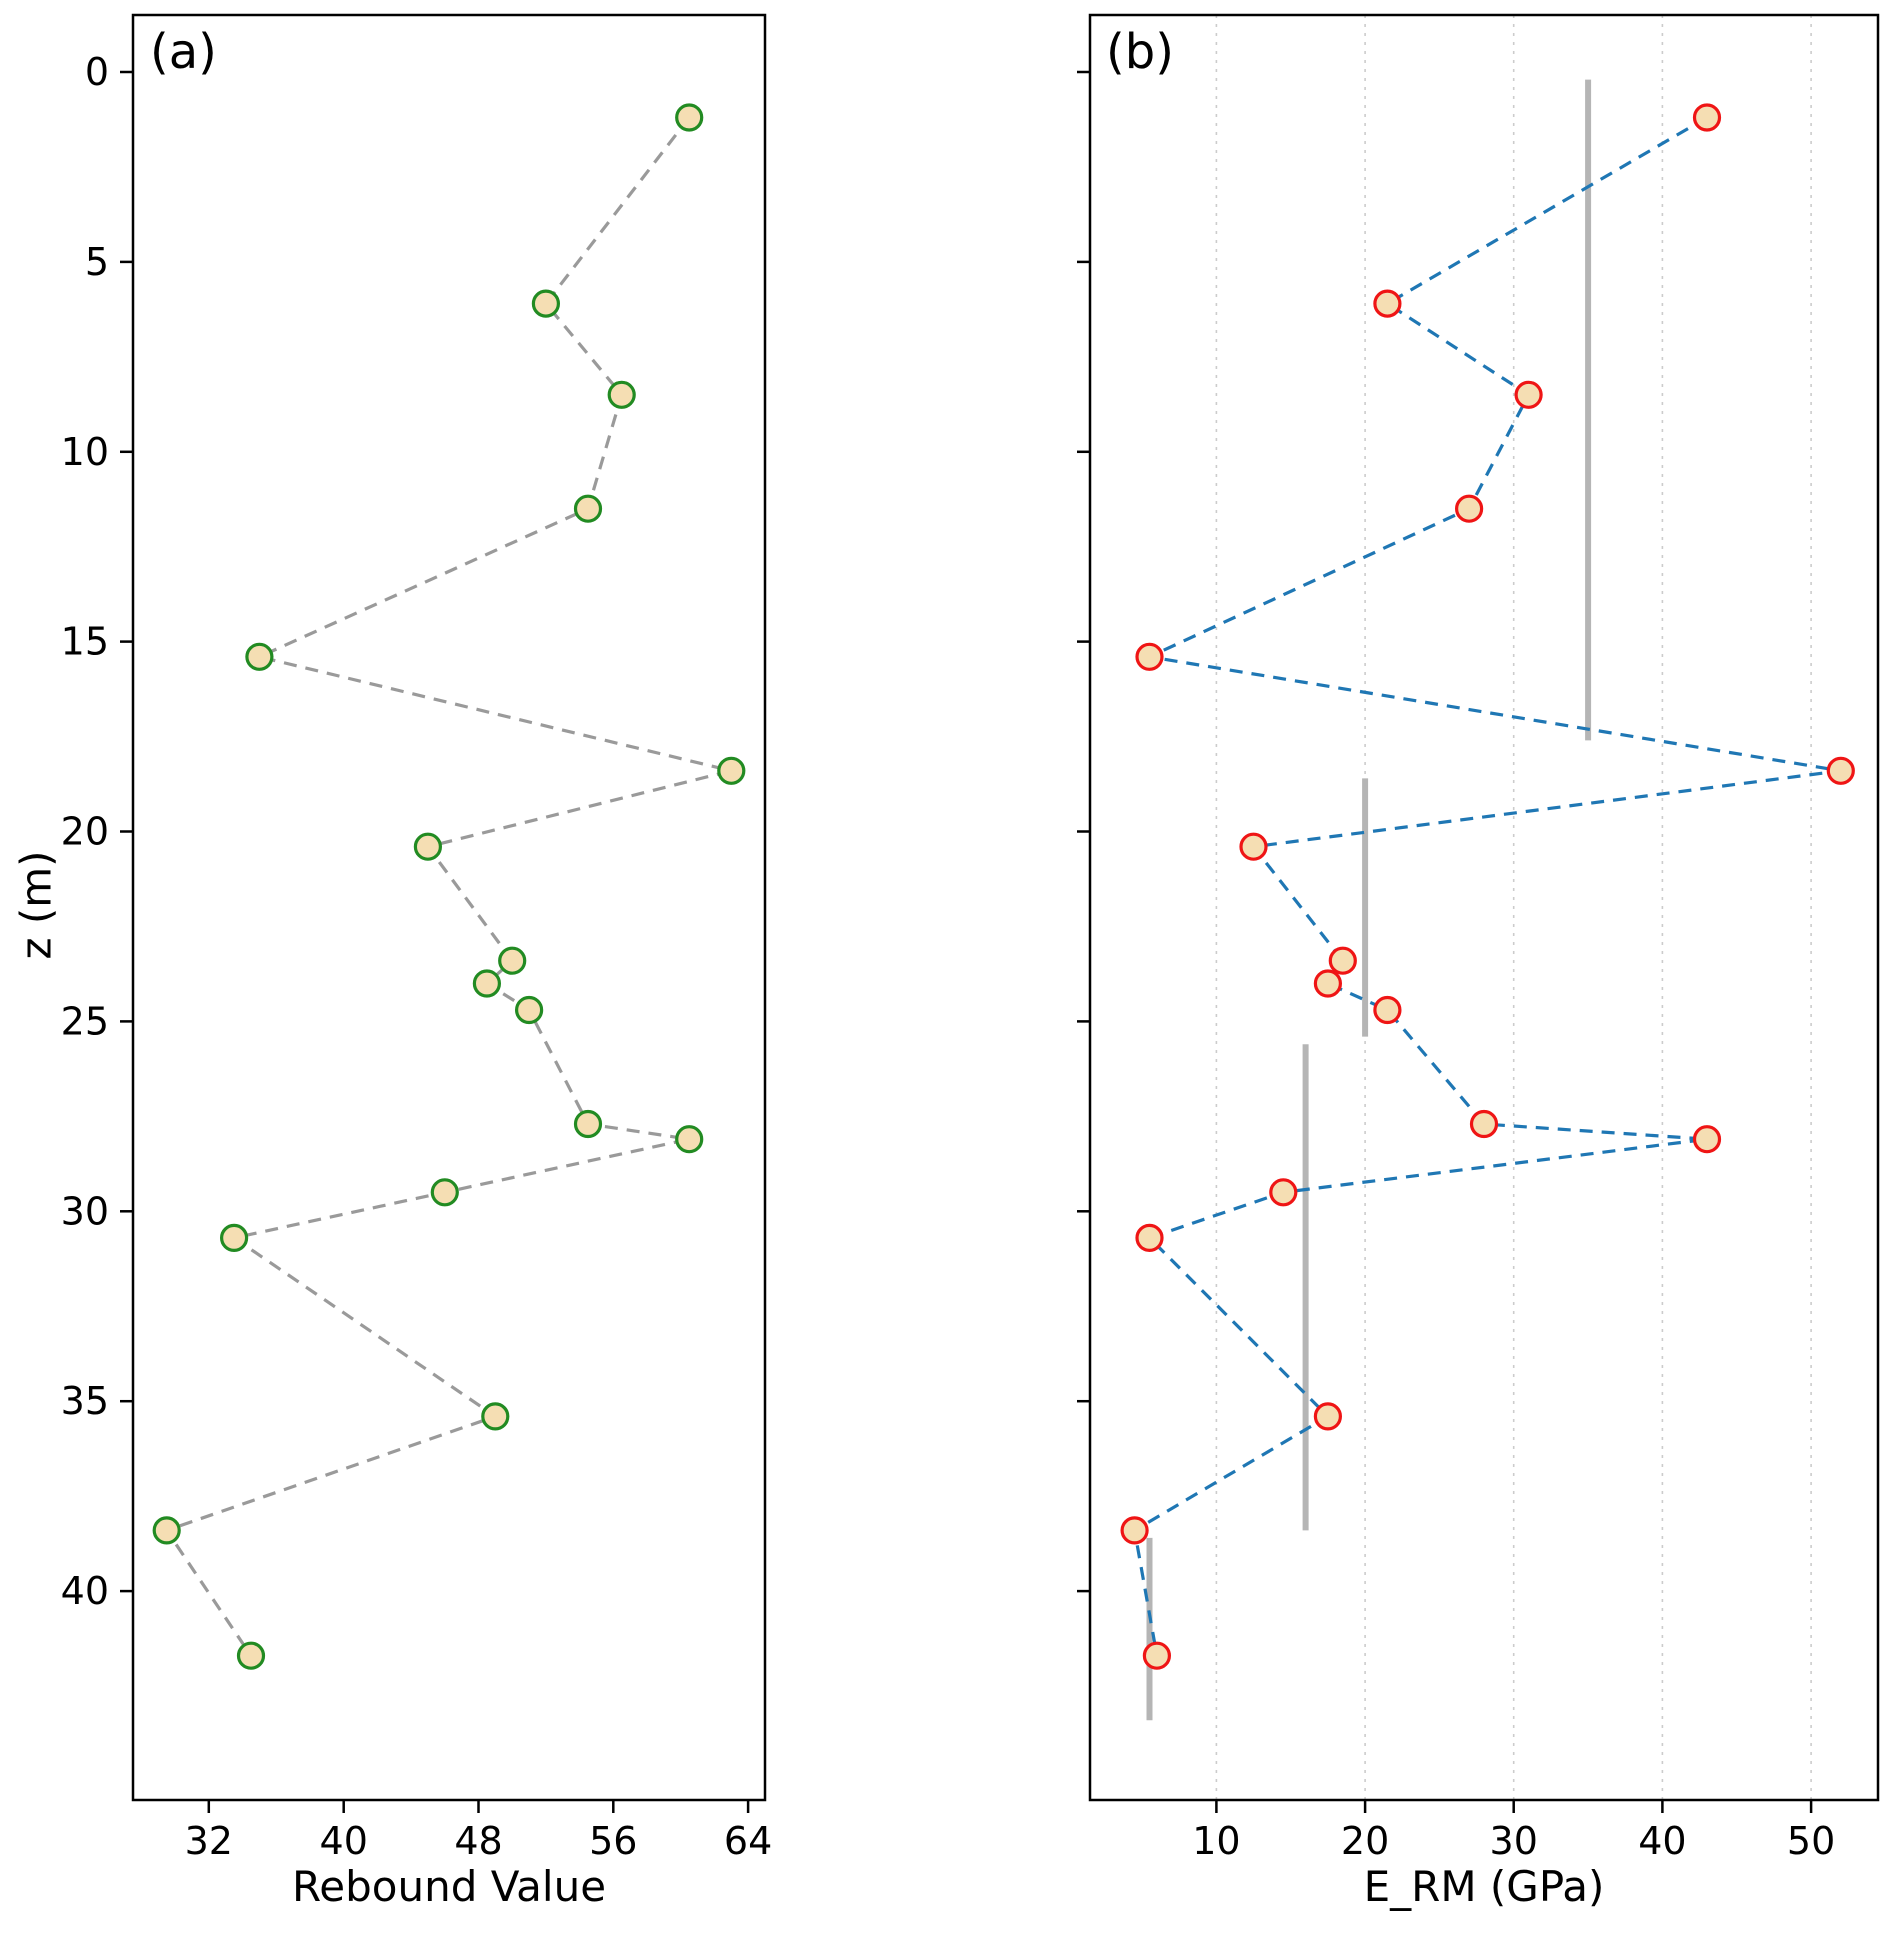 The image size is (1892, 1941). What do you see at coordinates (1216, 1841) in the screenshot?
I see `x-tick-label: 10` at bounding box center [1216, 1841].